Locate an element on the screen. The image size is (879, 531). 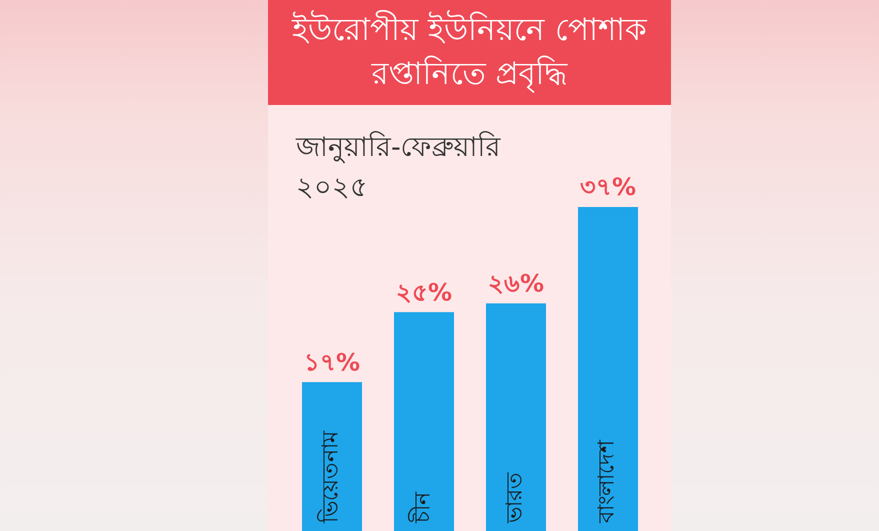
chart-title: ইউরোপীয় ইউনিয়নে পোশাক রপ্তানিতে প্রবৃদ্ধি is located at coordinates (469, 52).